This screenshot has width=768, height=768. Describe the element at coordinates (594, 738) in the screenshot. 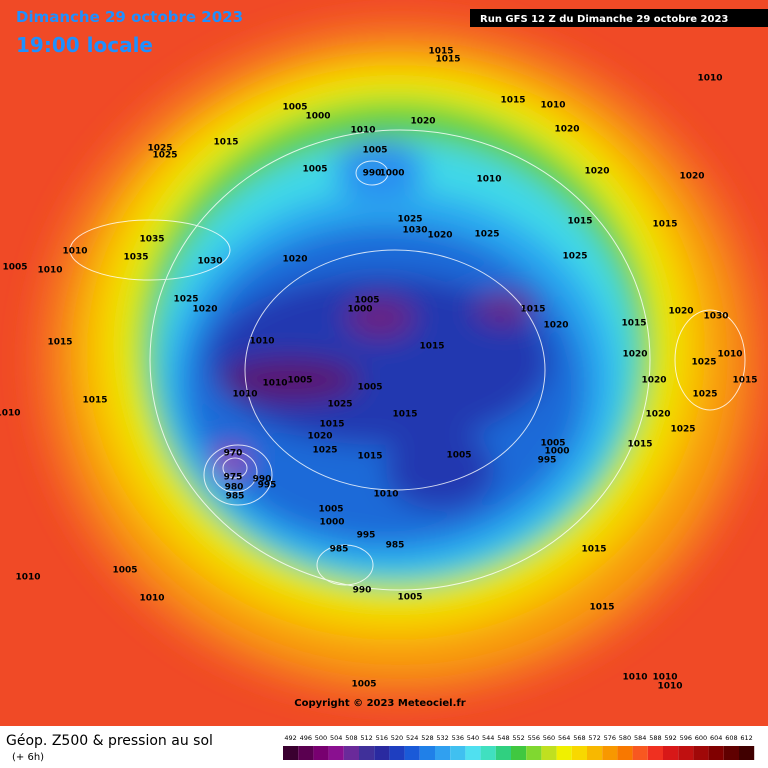

I see `scale-label: 572` at that location.